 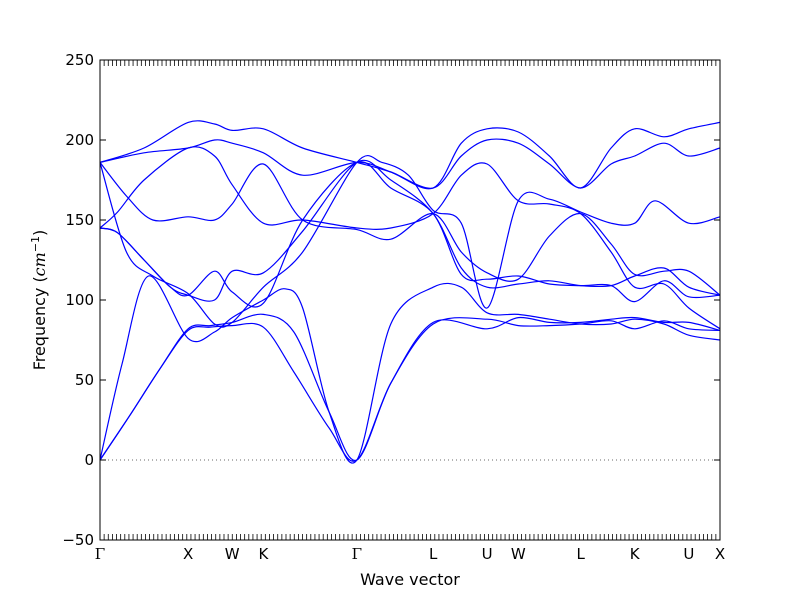 I want to click on y-tick-label: 0, so click(x=89, y=460).